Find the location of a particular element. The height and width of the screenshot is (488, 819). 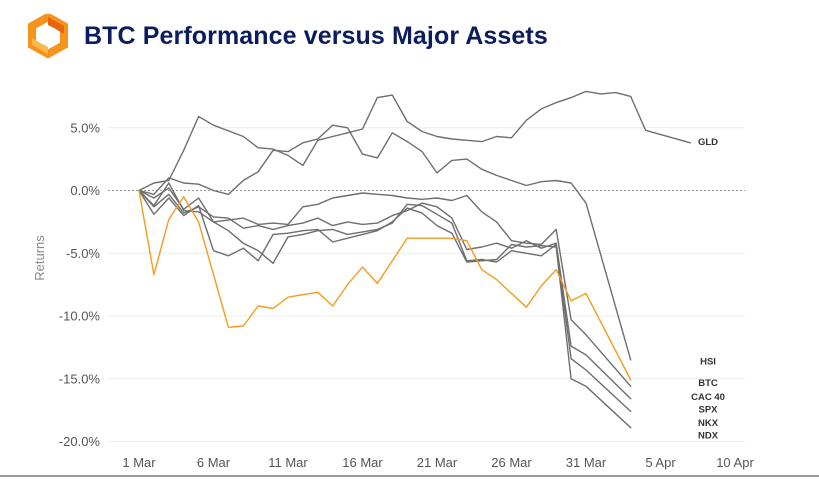

y-tick-label: 0.0% is located at coordinates (85, 190).